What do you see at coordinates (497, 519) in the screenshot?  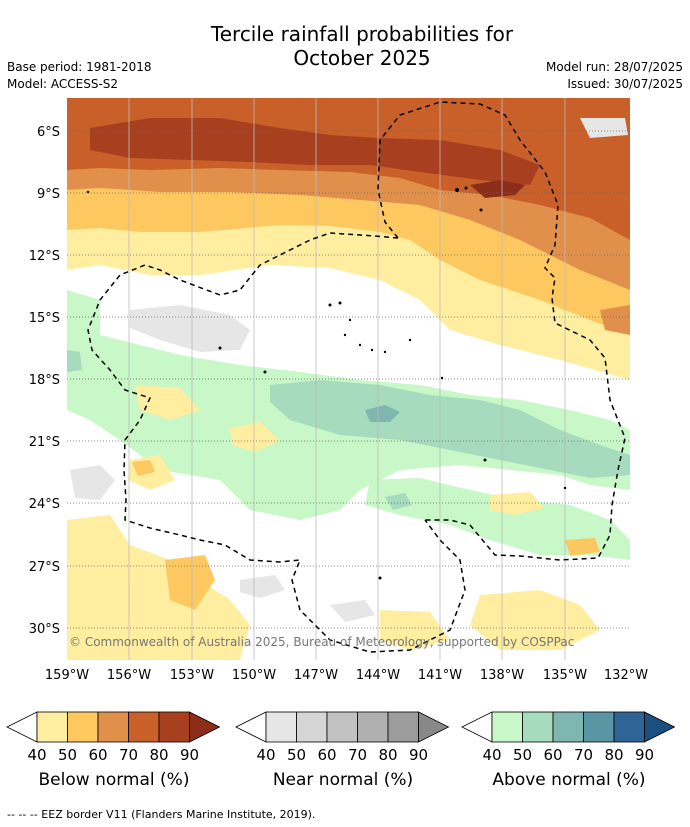 I see `above-40-band` at bounding box center [497, 519].